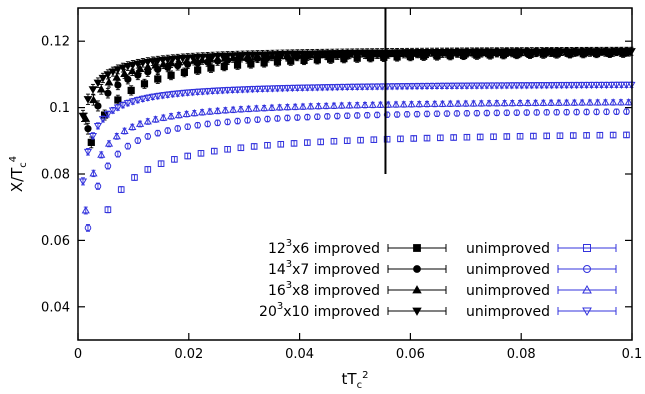 The height and width of the screenshot is (394, 645). Describe the element at coordinates (59, 108) in the screenshot. I see `y-tick-label: 0.1` at that location.